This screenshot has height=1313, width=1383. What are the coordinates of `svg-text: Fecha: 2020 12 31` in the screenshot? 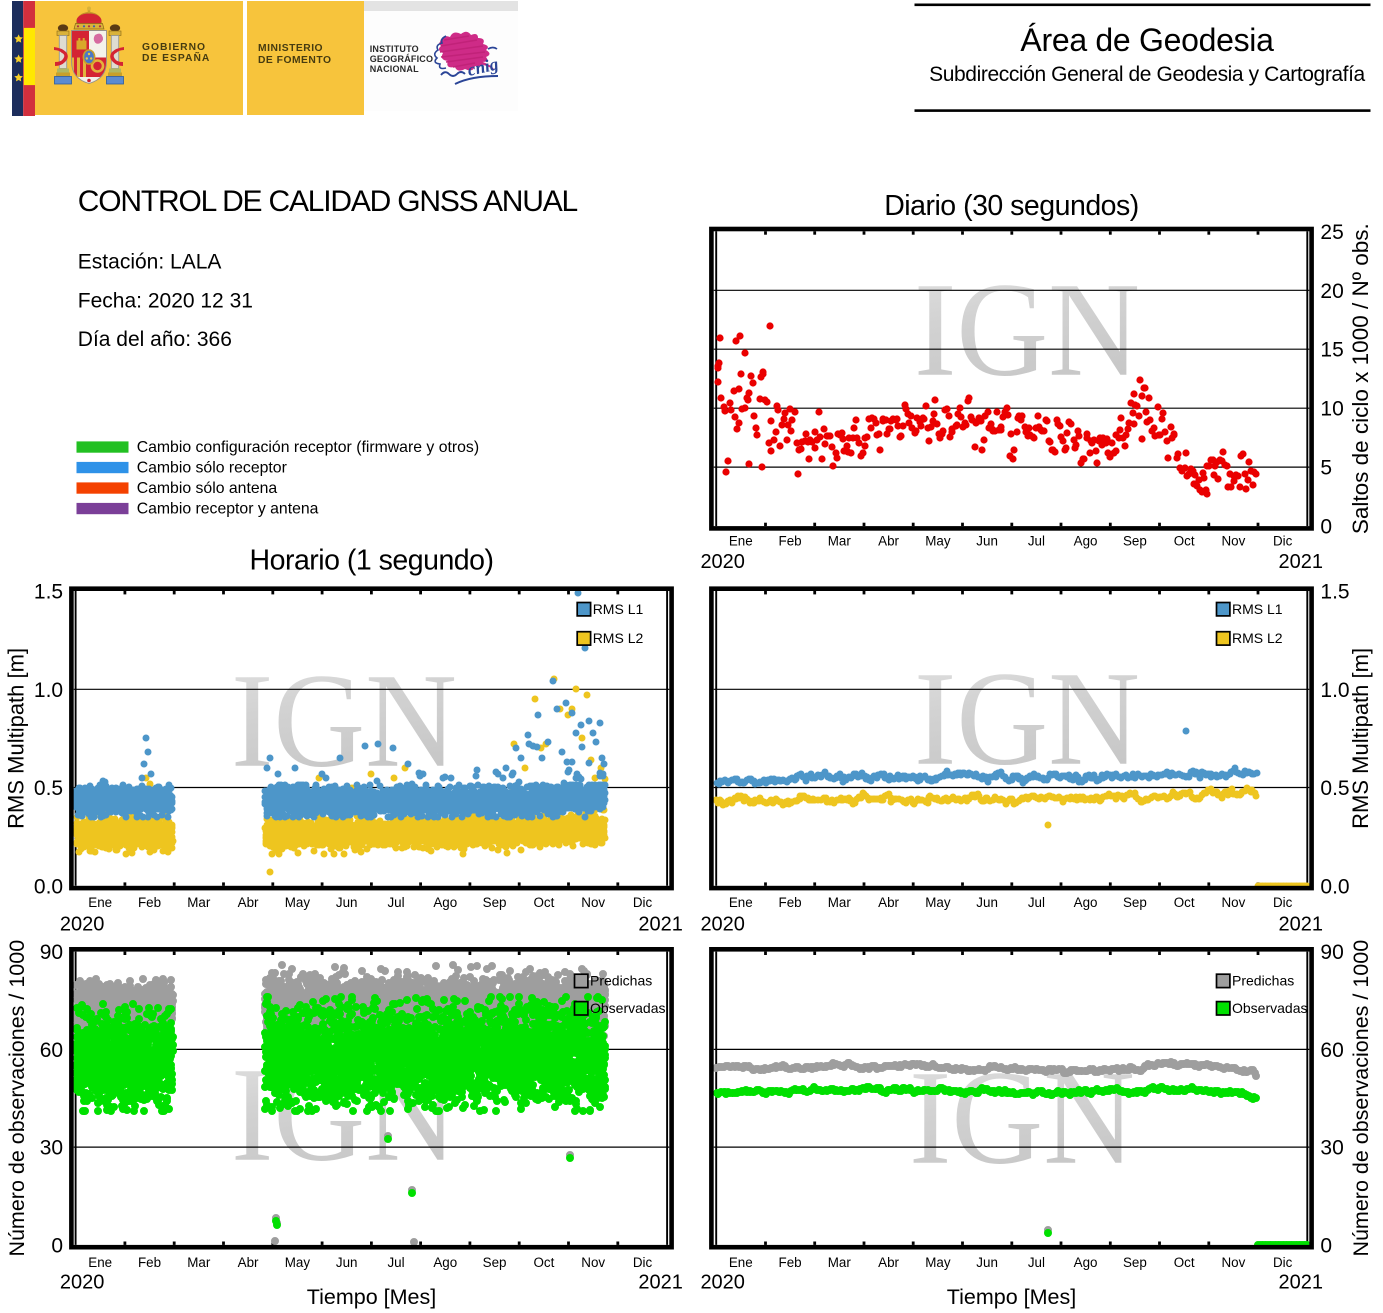 It's located at (165, 301).